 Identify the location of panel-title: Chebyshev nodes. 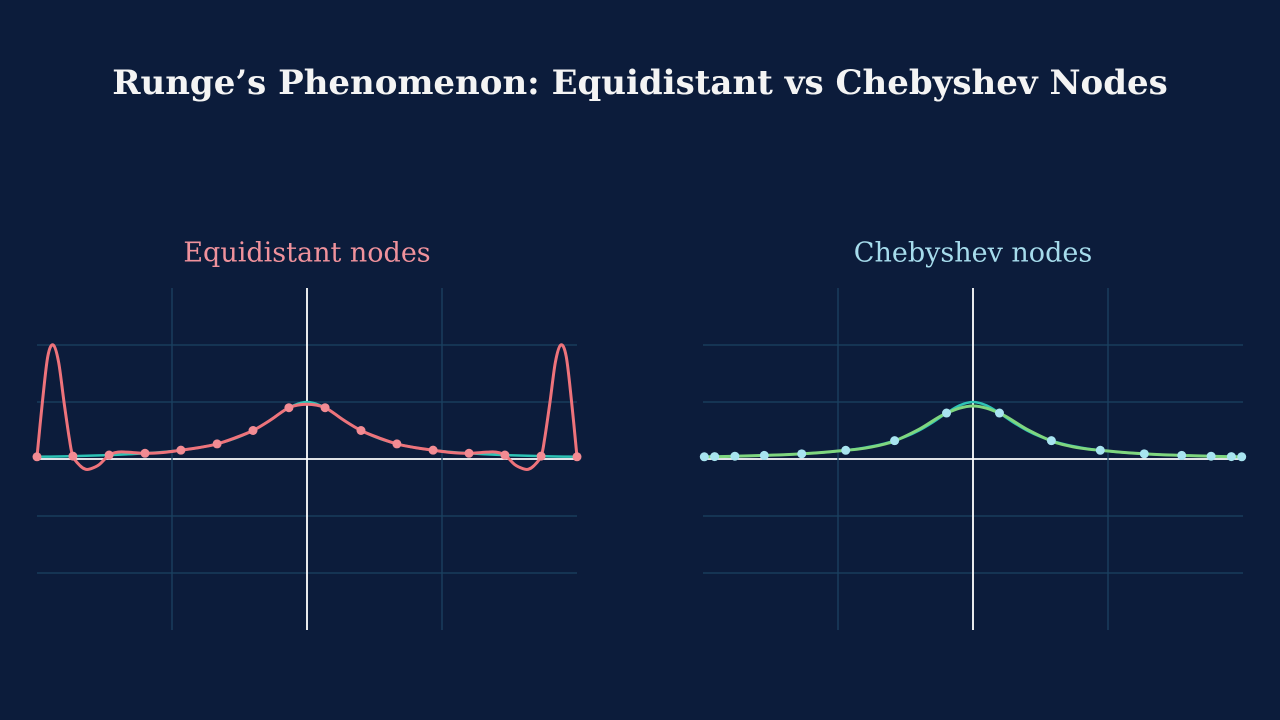
(973, 253).